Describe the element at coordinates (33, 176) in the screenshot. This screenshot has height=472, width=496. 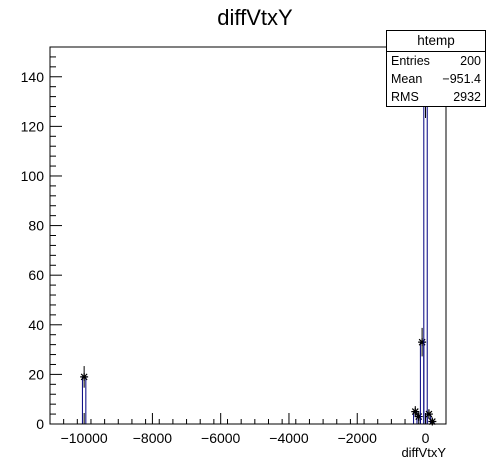
I see `y-tick-label: 100` at that location.